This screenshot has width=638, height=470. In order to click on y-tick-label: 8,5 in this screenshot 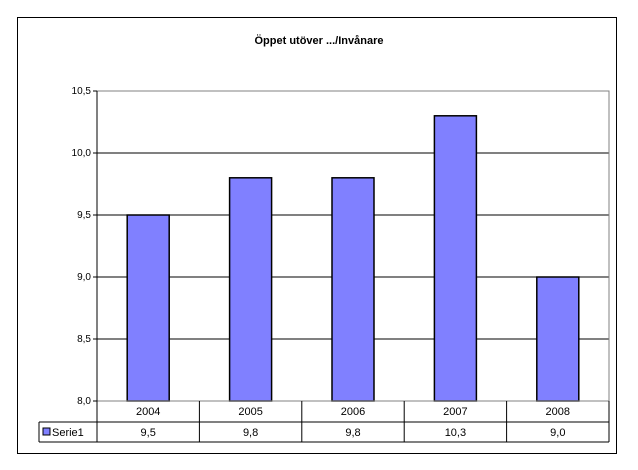, I will do `click(84, 339)`.